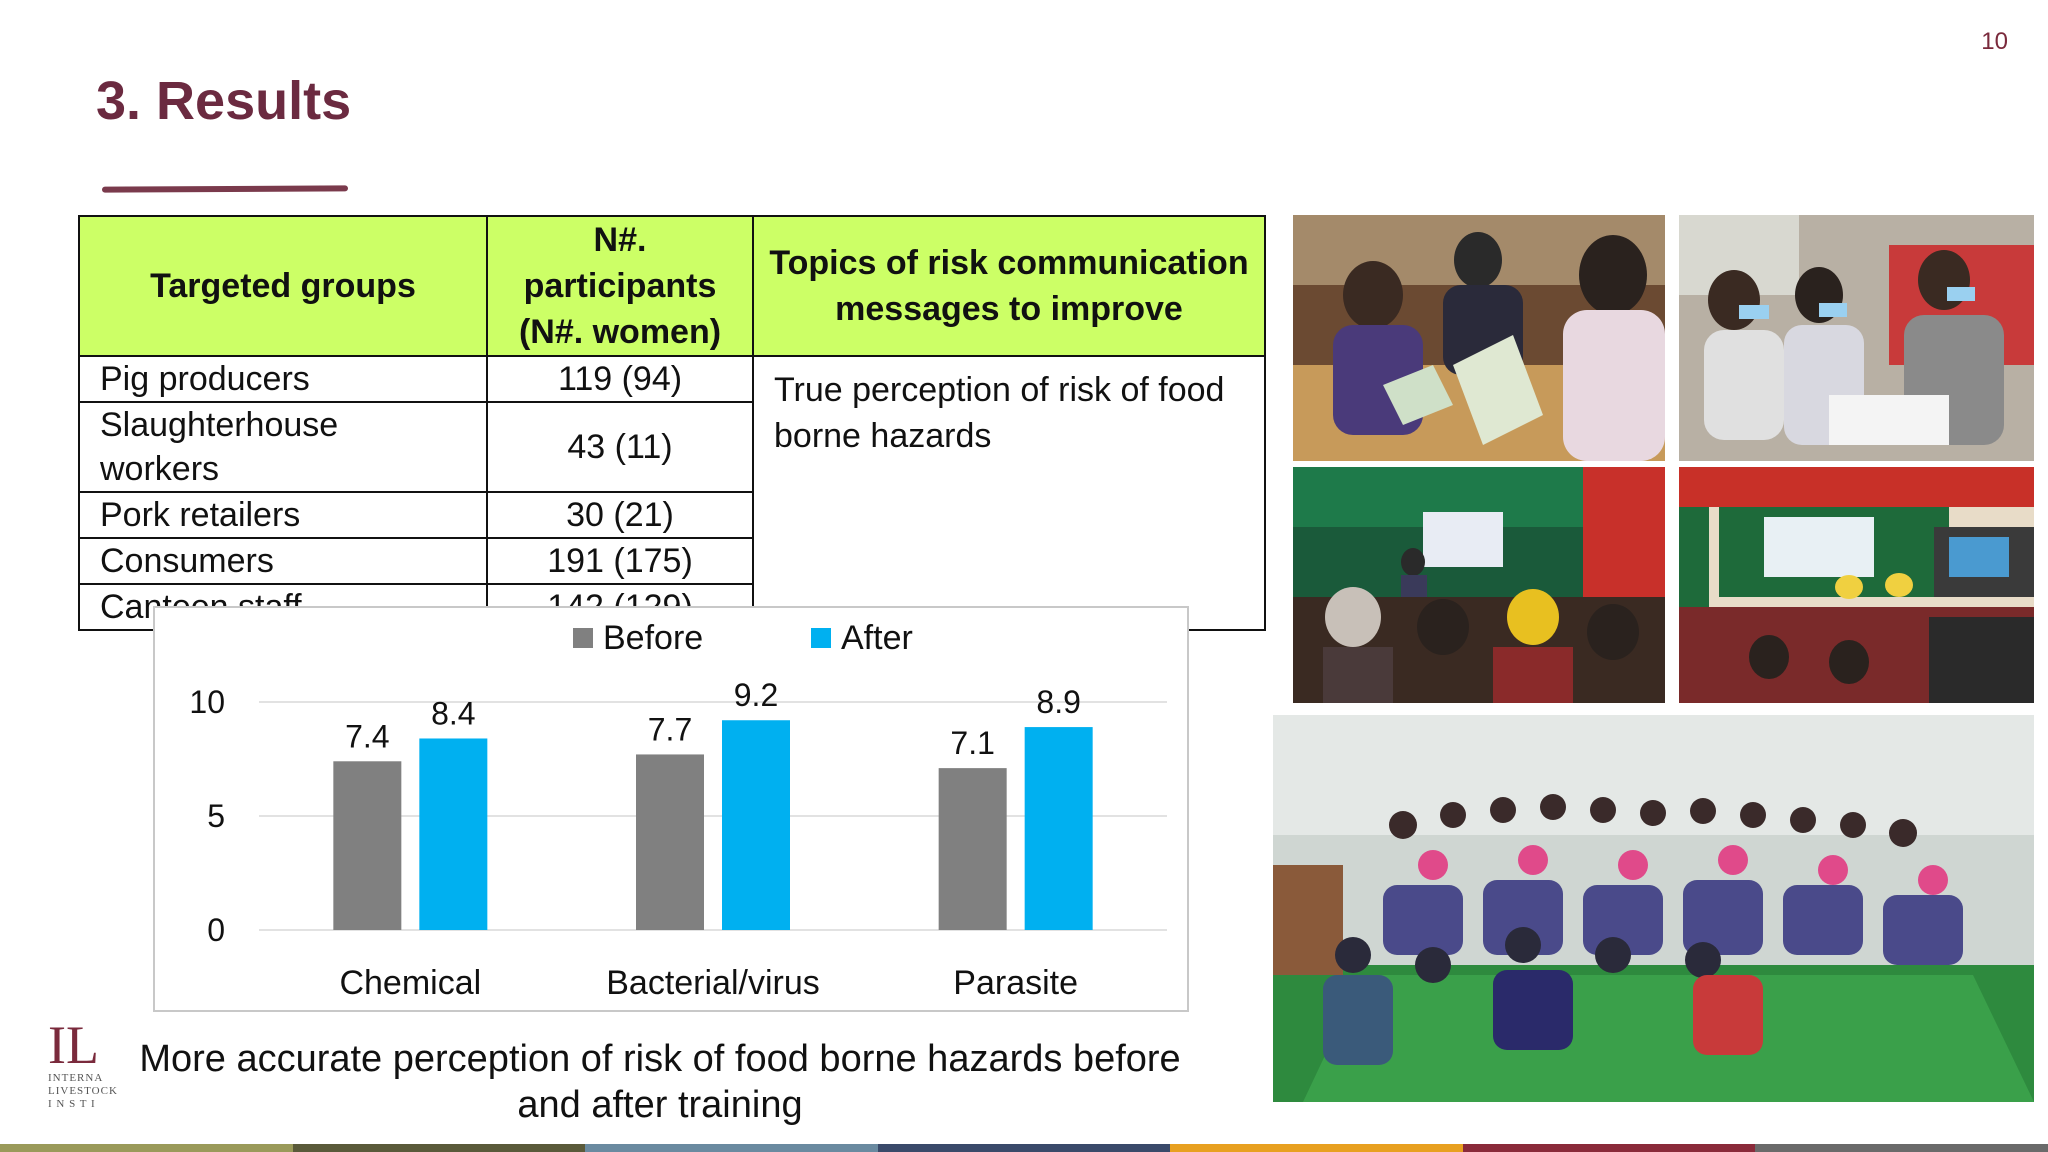 The width and height of the screenshot is (2048, 1152). I want to click on data-label: 8.9, so click(1058, 702).